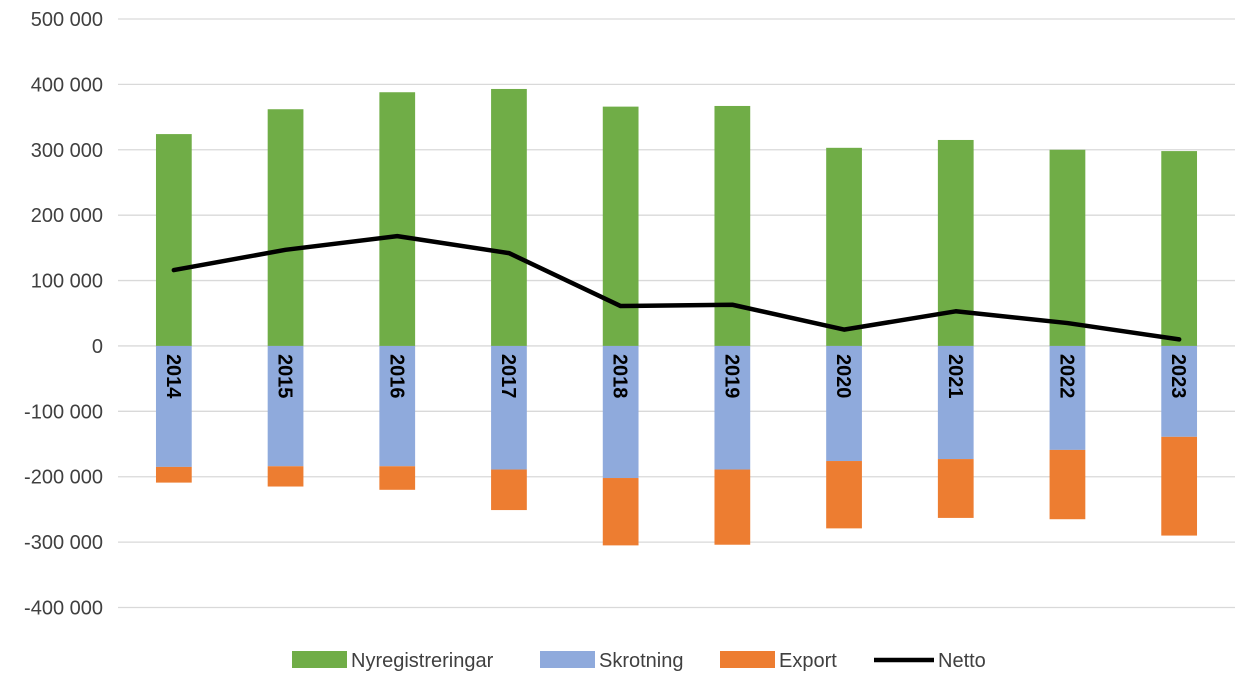  Describe the element at coordinates (396, 376) in the screenshot. I see `category-label-2016: 2016` at that location.